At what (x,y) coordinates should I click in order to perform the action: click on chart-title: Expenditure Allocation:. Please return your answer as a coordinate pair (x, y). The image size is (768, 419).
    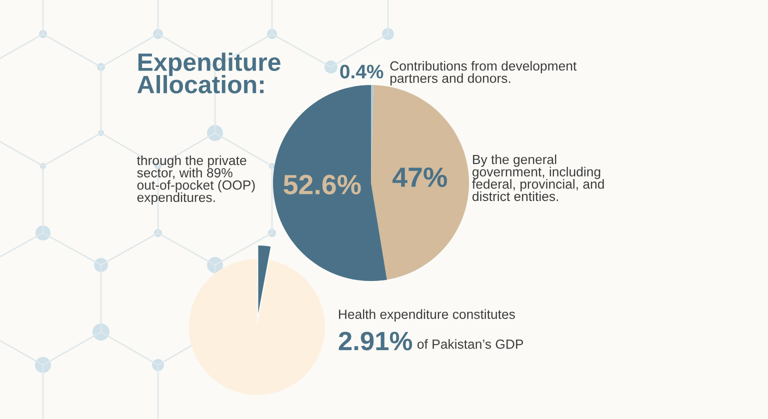
    Looking at the image, I should click on (208, 73).